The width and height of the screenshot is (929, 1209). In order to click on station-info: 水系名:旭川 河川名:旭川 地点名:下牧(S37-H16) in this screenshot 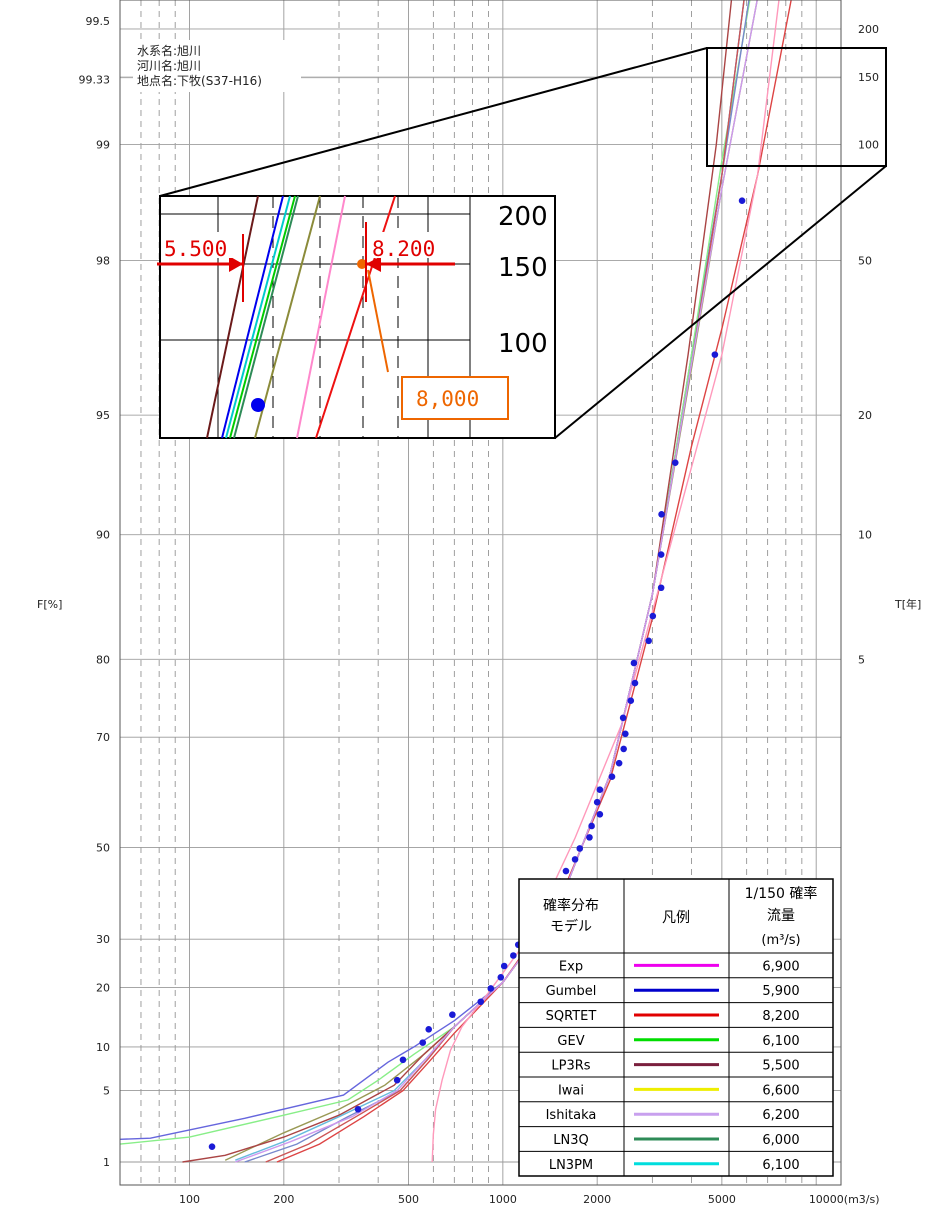, I will do `click(217, 66)`.